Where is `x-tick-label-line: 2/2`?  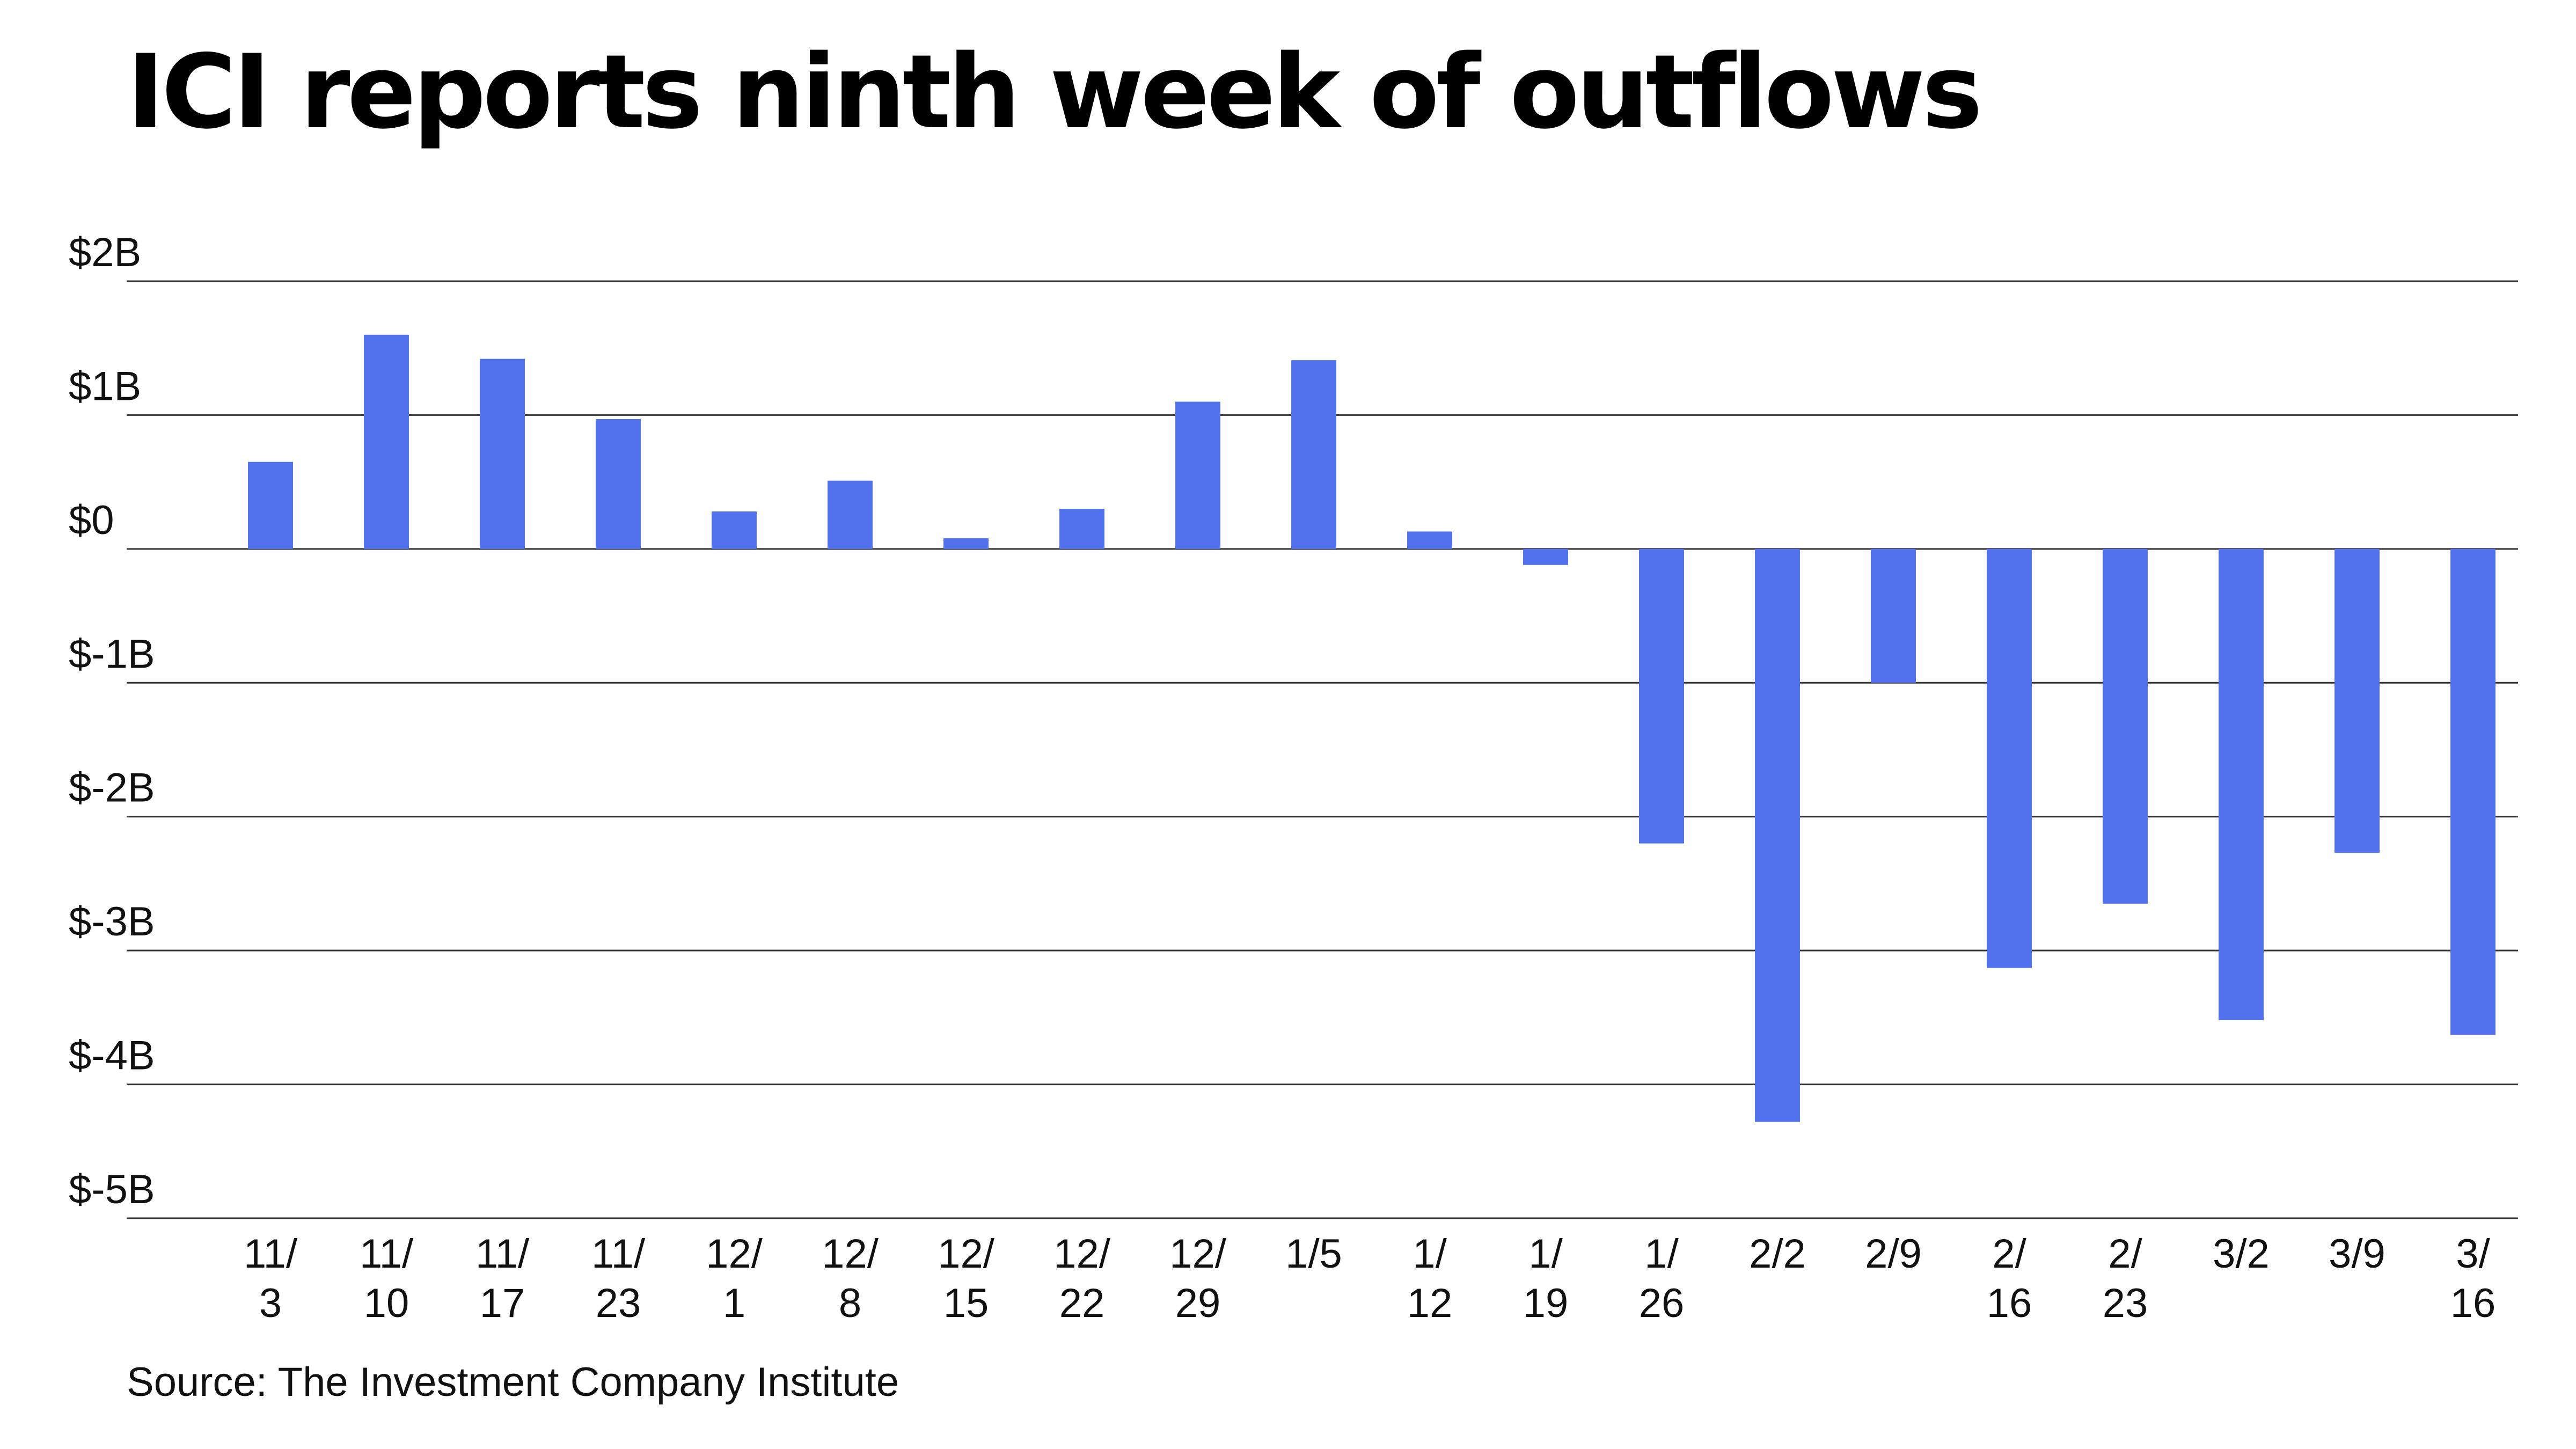 x-tick-label-line: 2/2 is located at coordinates (1777, 1254).